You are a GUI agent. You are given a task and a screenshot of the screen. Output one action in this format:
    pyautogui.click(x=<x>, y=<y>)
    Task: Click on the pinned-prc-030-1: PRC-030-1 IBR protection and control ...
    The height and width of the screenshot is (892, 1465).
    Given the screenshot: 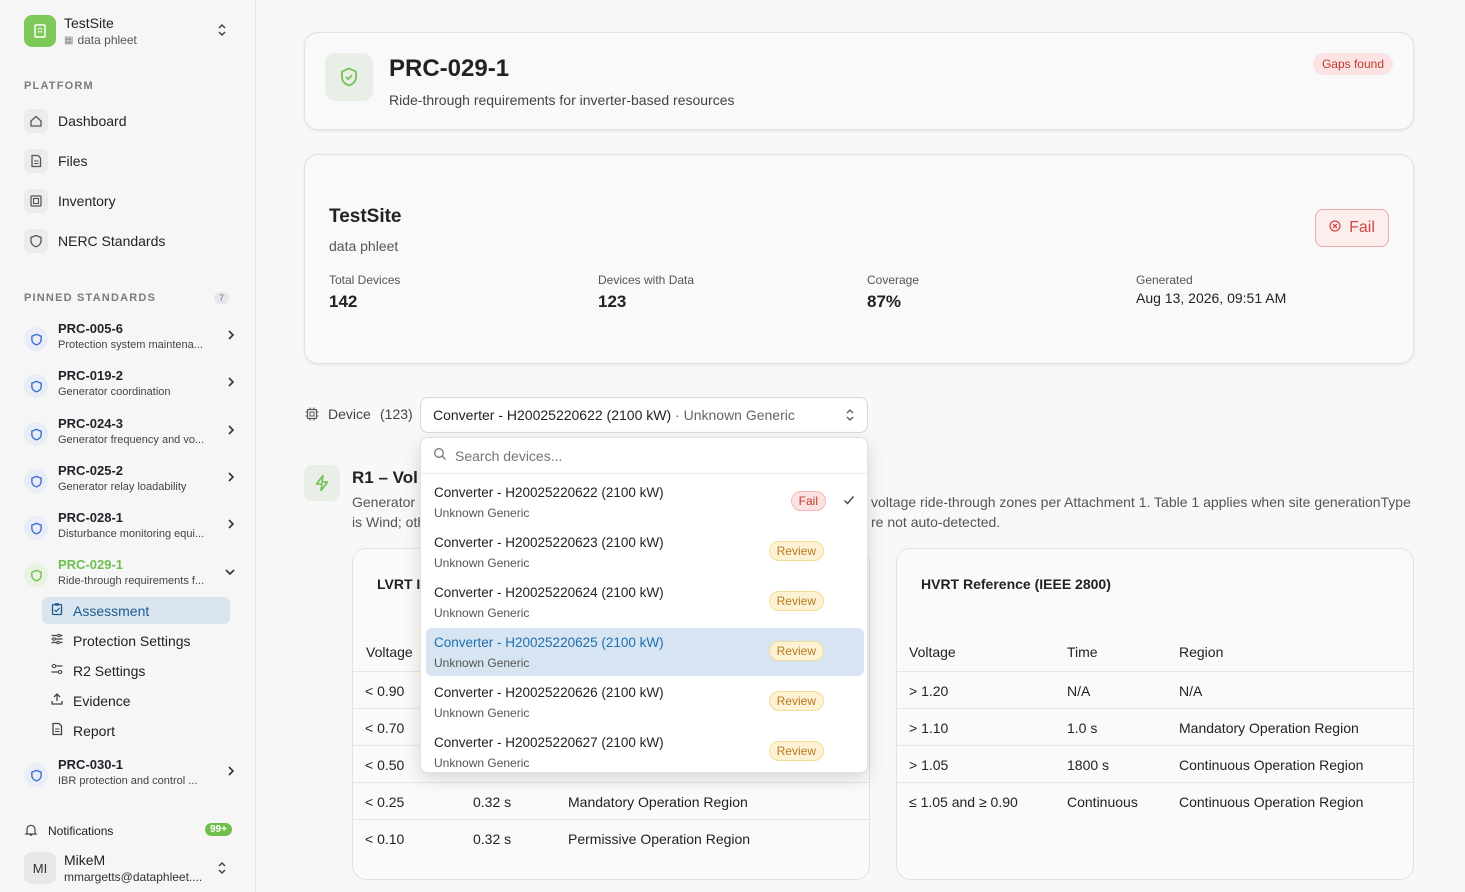 What is the action you would take?
    pyautogui.click(x=131, y=777)
    